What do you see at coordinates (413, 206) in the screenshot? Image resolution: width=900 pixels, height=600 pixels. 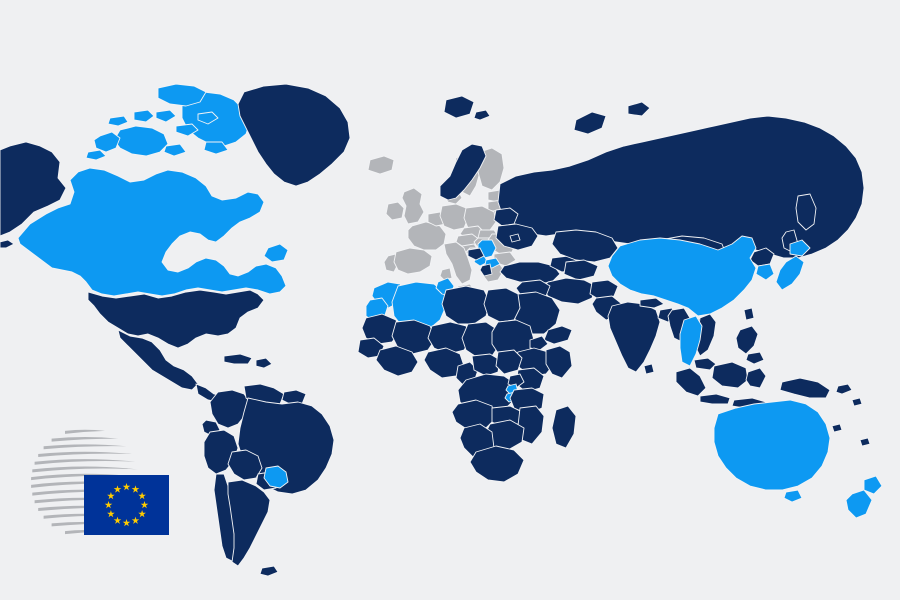 I see `country-united-kingdom` at bounding box center [413, 206].